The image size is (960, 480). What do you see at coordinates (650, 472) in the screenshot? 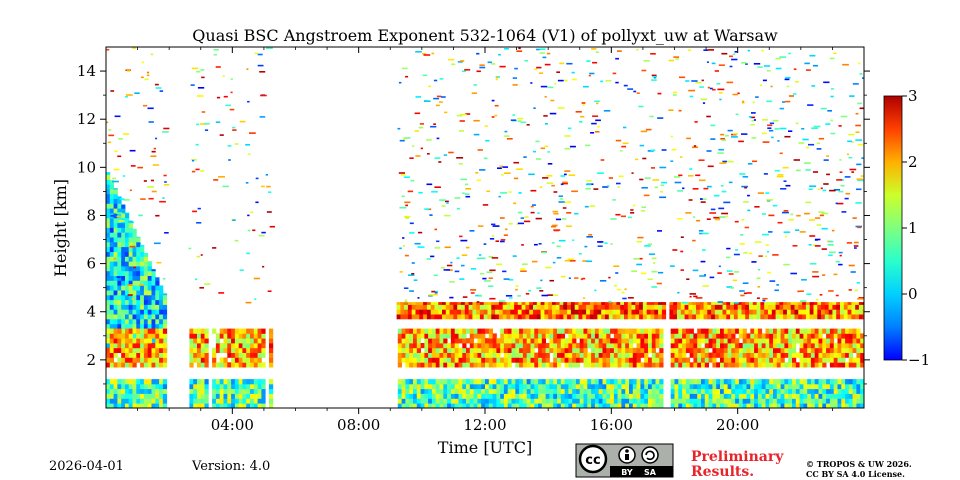
I see `svg-text: SA` at bounding box center [650, 472].